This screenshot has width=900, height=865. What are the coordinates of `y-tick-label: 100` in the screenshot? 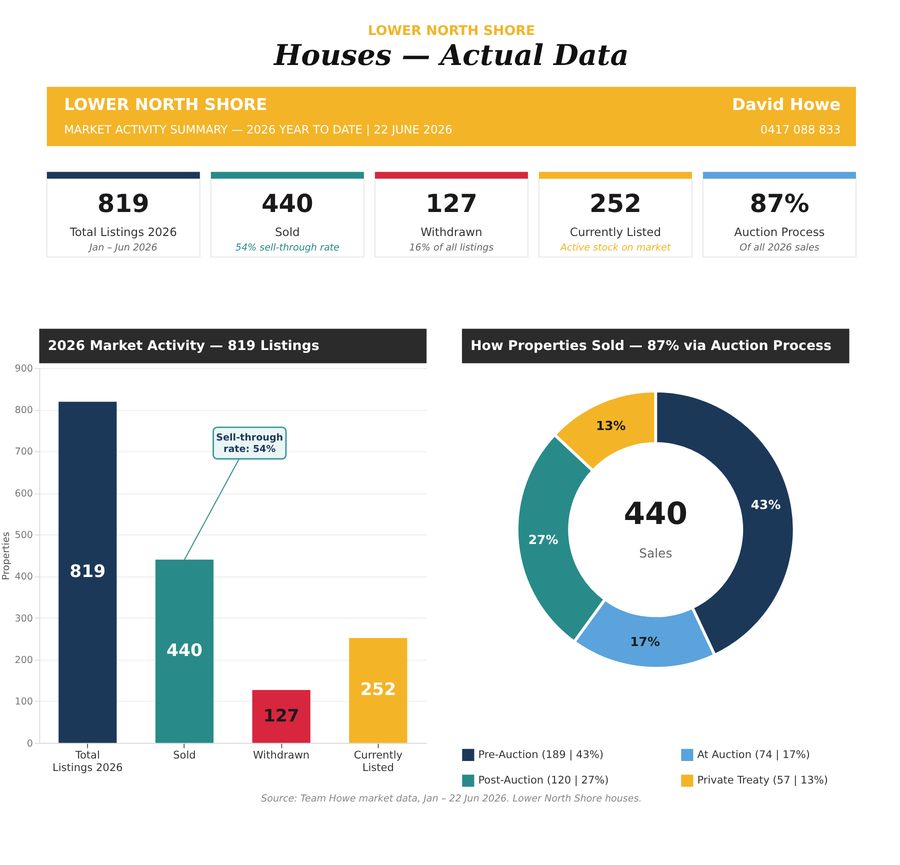 It's located at (23, 702).